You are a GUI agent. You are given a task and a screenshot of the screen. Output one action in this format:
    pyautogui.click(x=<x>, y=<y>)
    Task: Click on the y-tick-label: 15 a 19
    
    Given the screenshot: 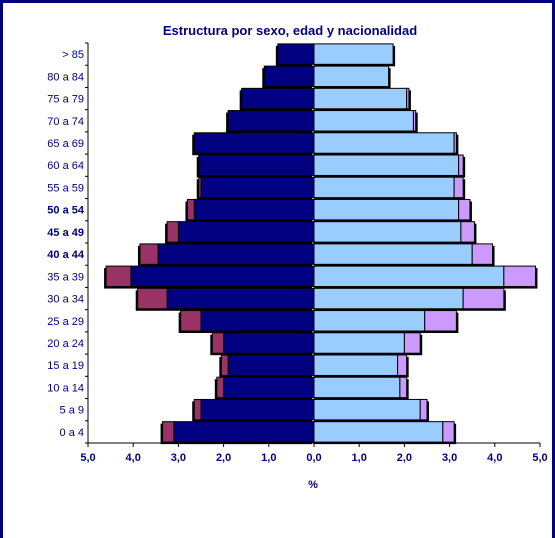 What is the action you would take?
    pyautogui.click(x=65, y=366)
    